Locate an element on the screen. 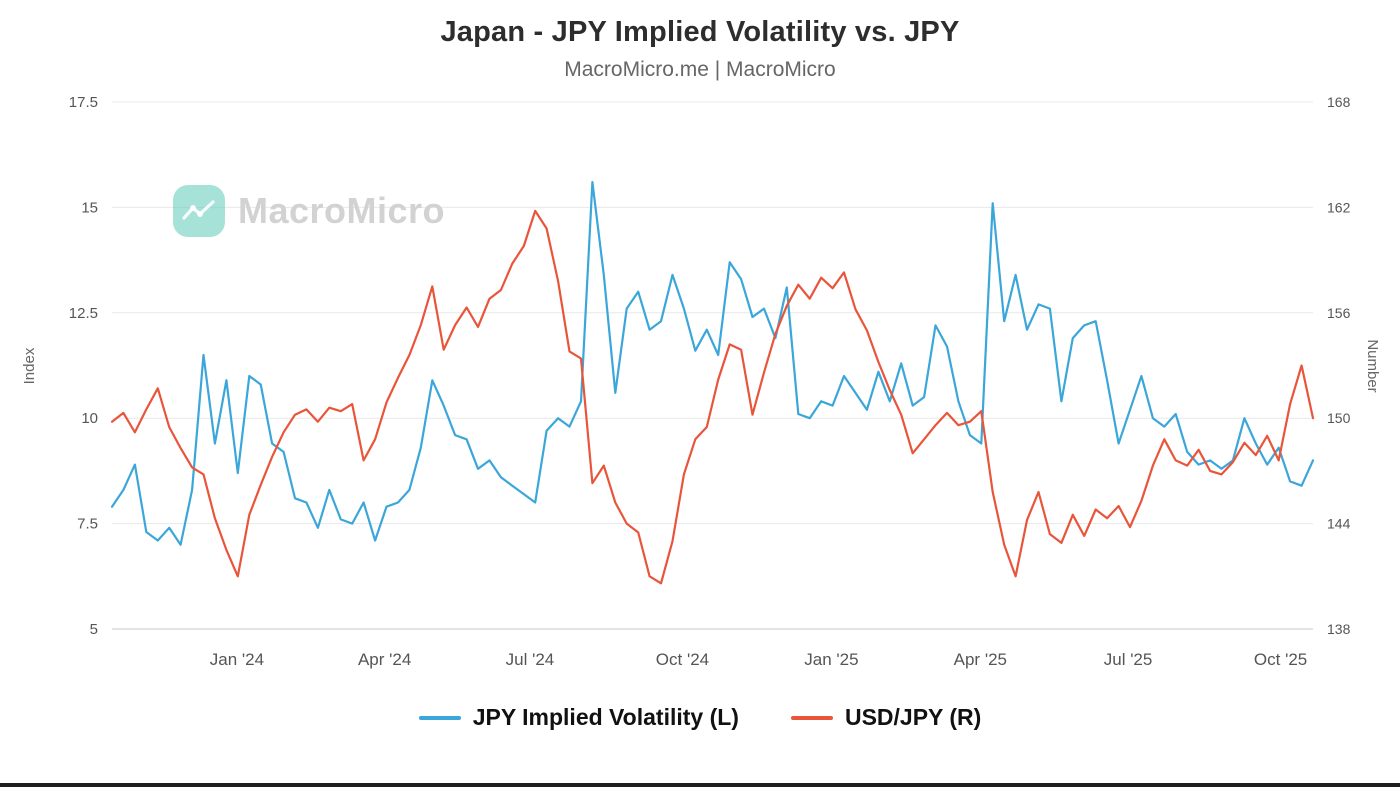 This screenshot has height=787, width=1400. svg-text: 162 is located at coordinates (1339, 207).